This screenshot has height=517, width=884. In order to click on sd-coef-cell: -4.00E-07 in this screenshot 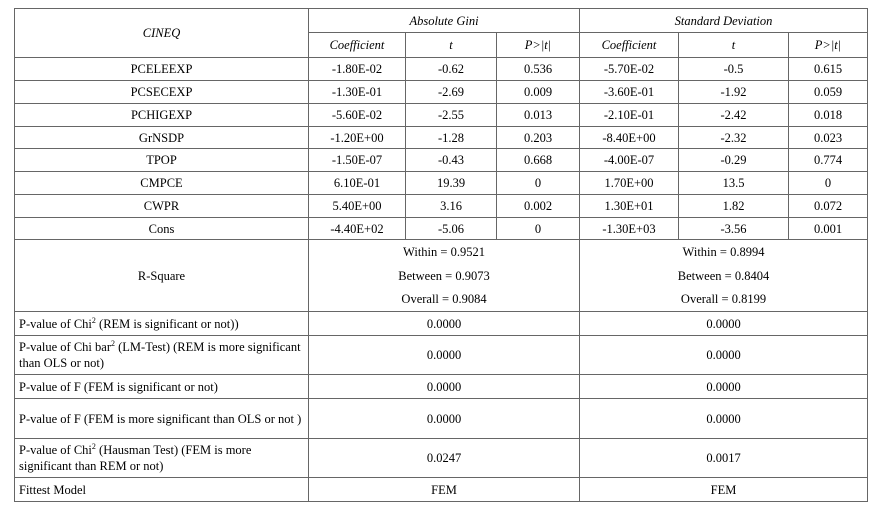, I will do `click(629, 160)`.